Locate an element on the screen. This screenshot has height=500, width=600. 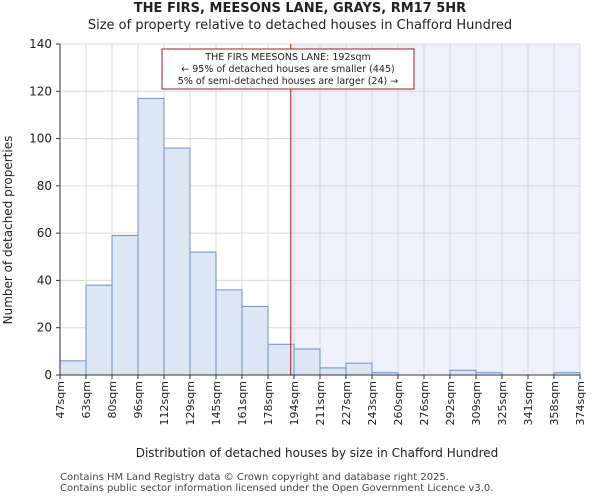
x-tick-label: 292sqm is located at coordinates (450, 403).